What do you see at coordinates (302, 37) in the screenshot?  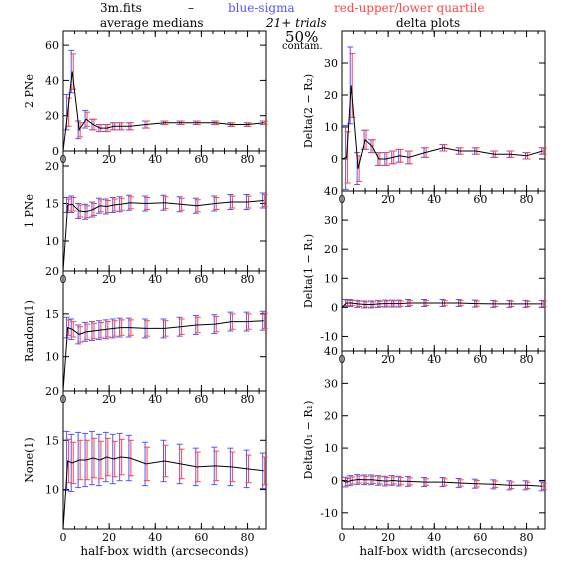 I see `contamination-percent: 50%` at bounding box center [302, 37].